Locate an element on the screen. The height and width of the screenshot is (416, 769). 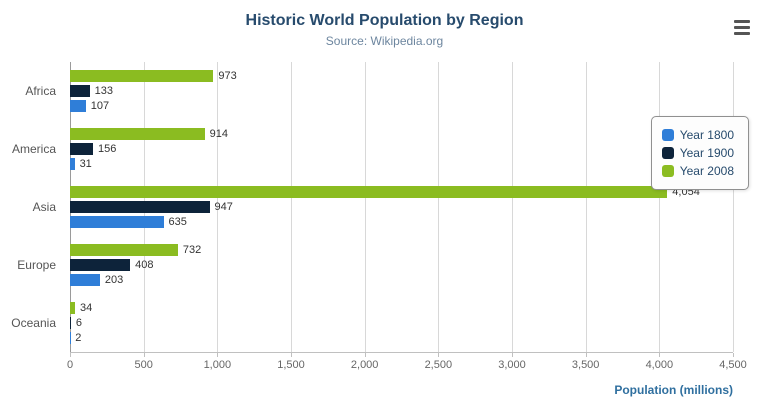
chart-title: Historic World Population by Region is located at coordinates (384, 20).